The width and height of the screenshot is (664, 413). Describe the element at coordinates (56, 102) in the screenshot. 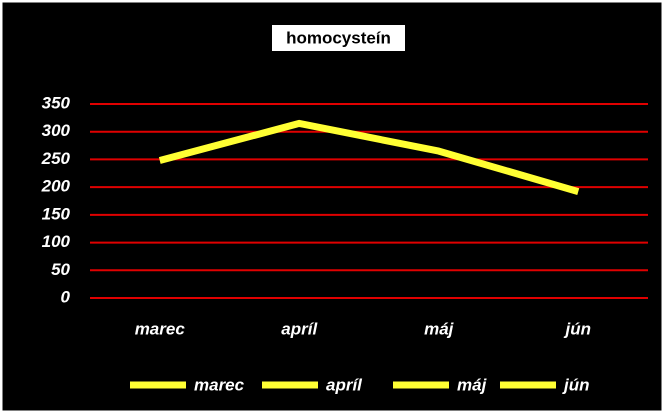

I see `y-tick-label: 350` at that location.